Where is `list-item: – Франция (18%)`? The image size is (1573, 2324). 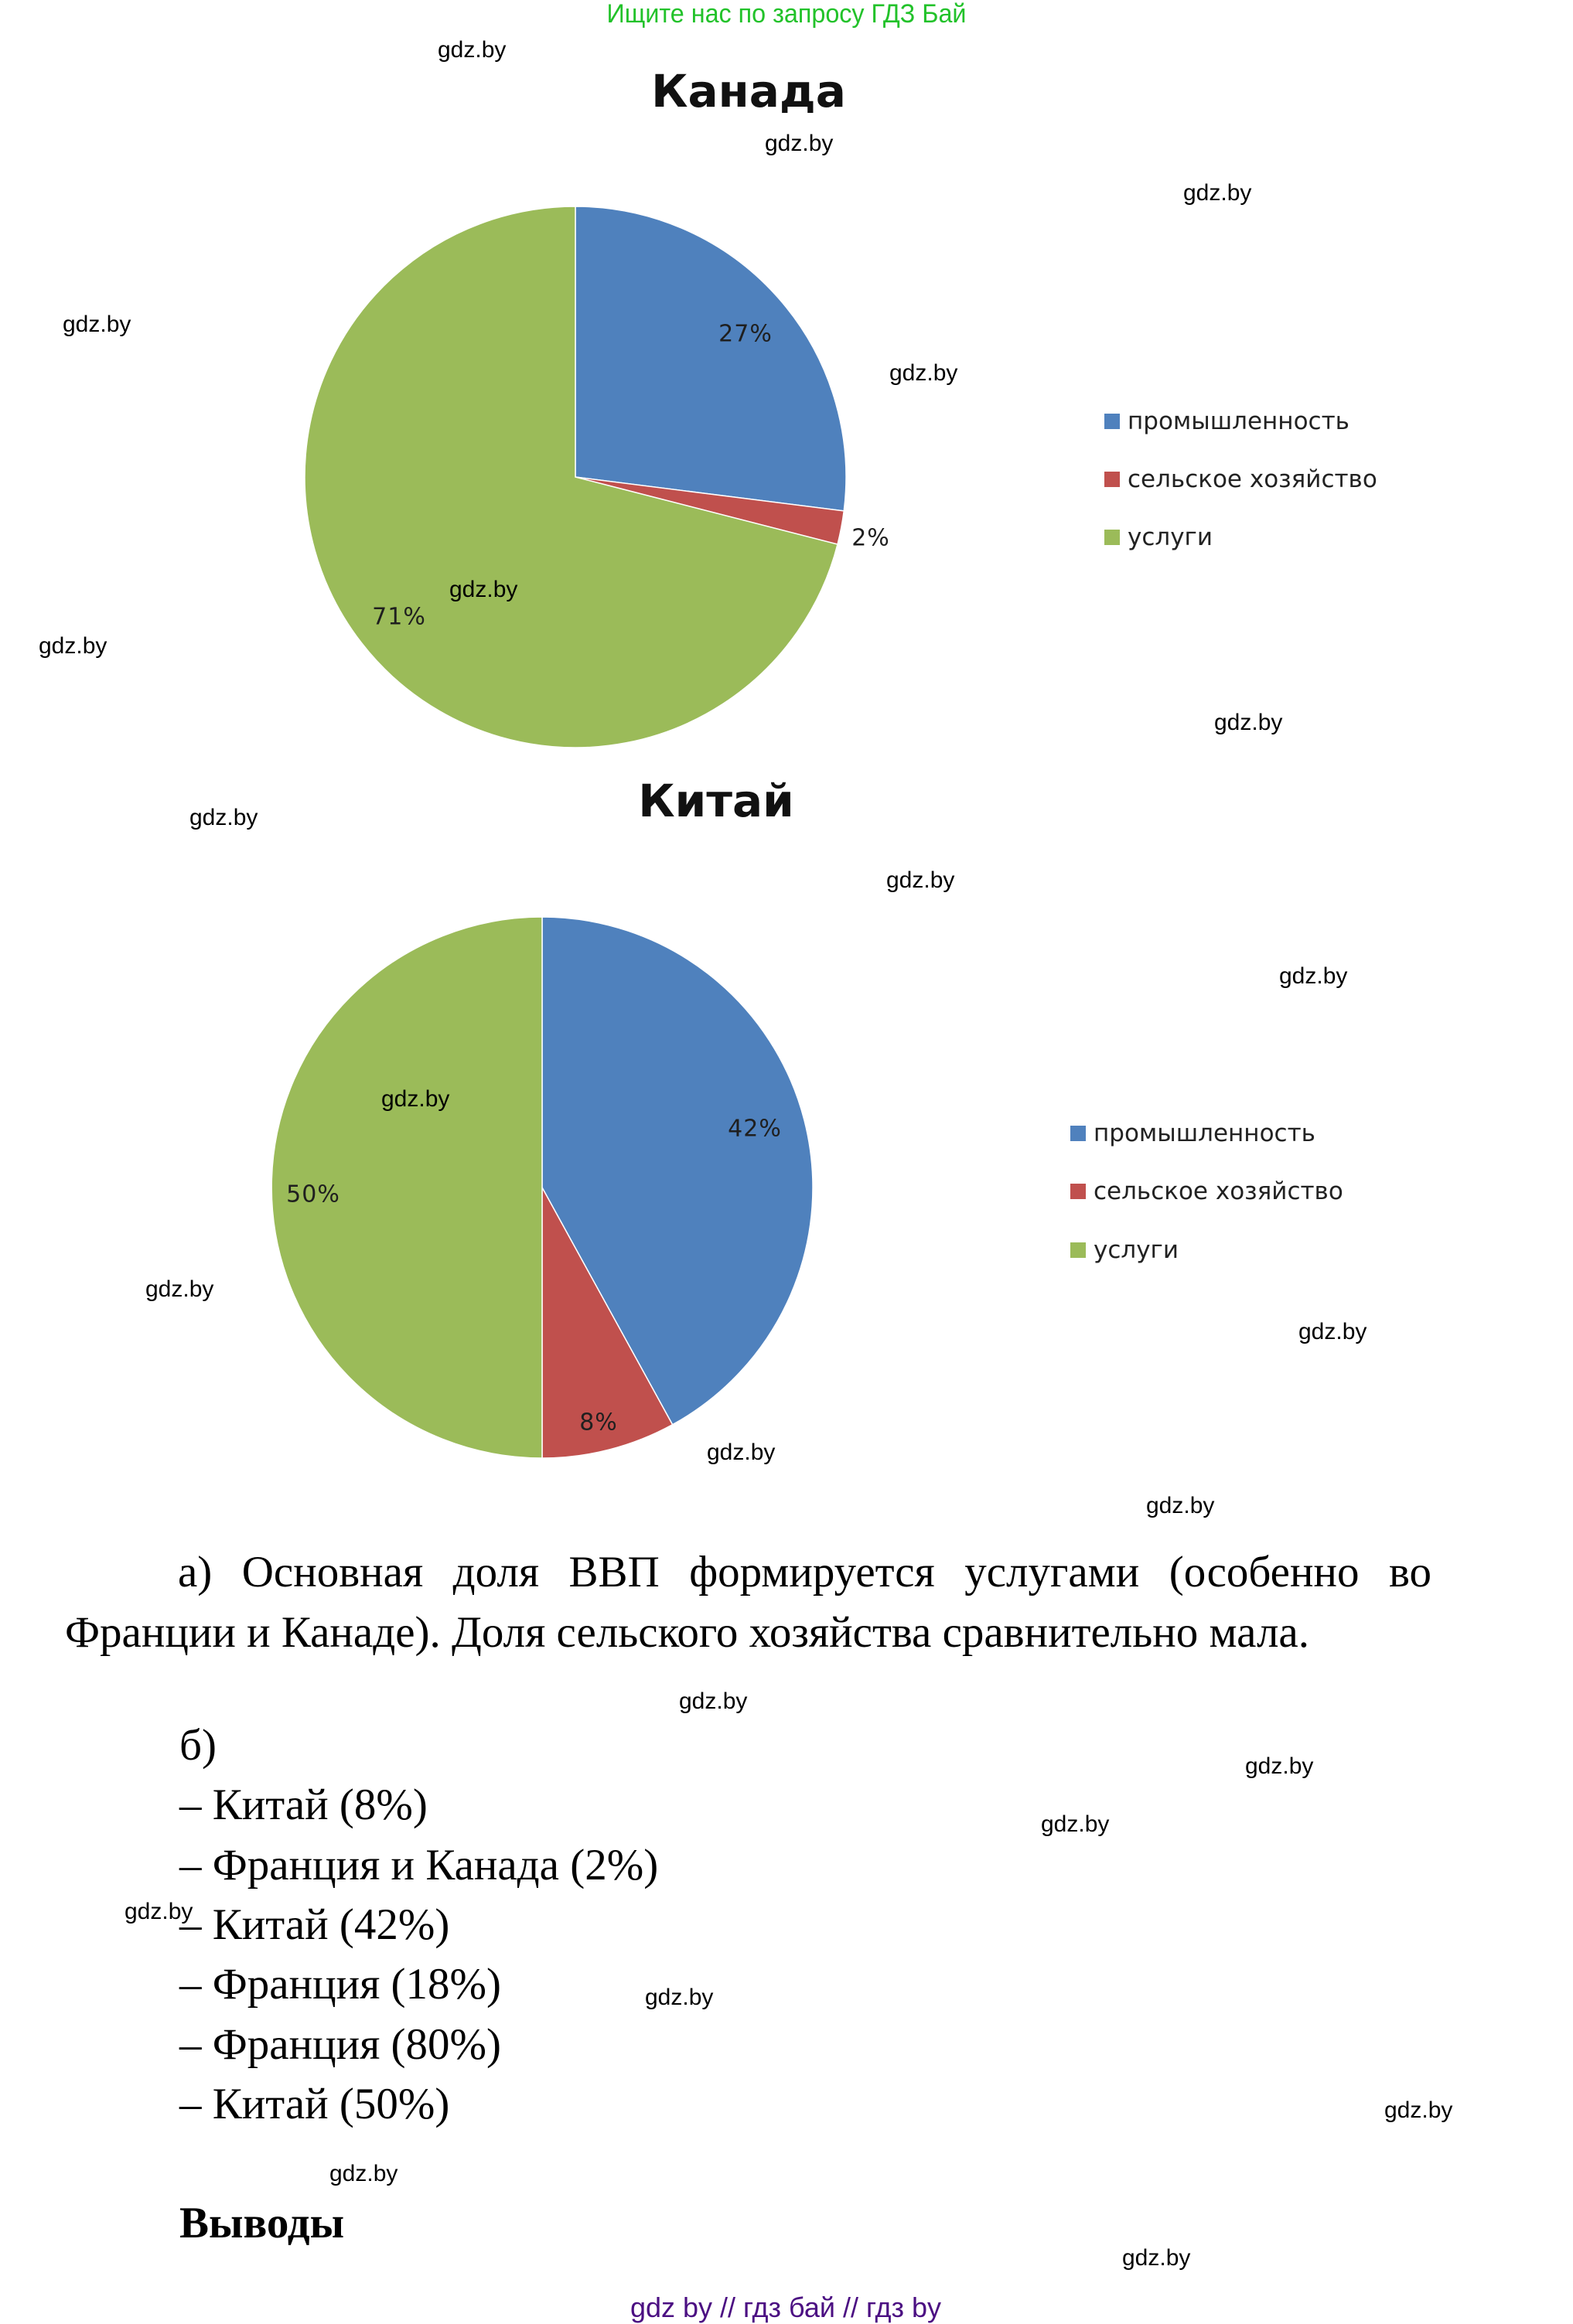
list-item: – Франция (18%) is located at coordinates (340, 1984).